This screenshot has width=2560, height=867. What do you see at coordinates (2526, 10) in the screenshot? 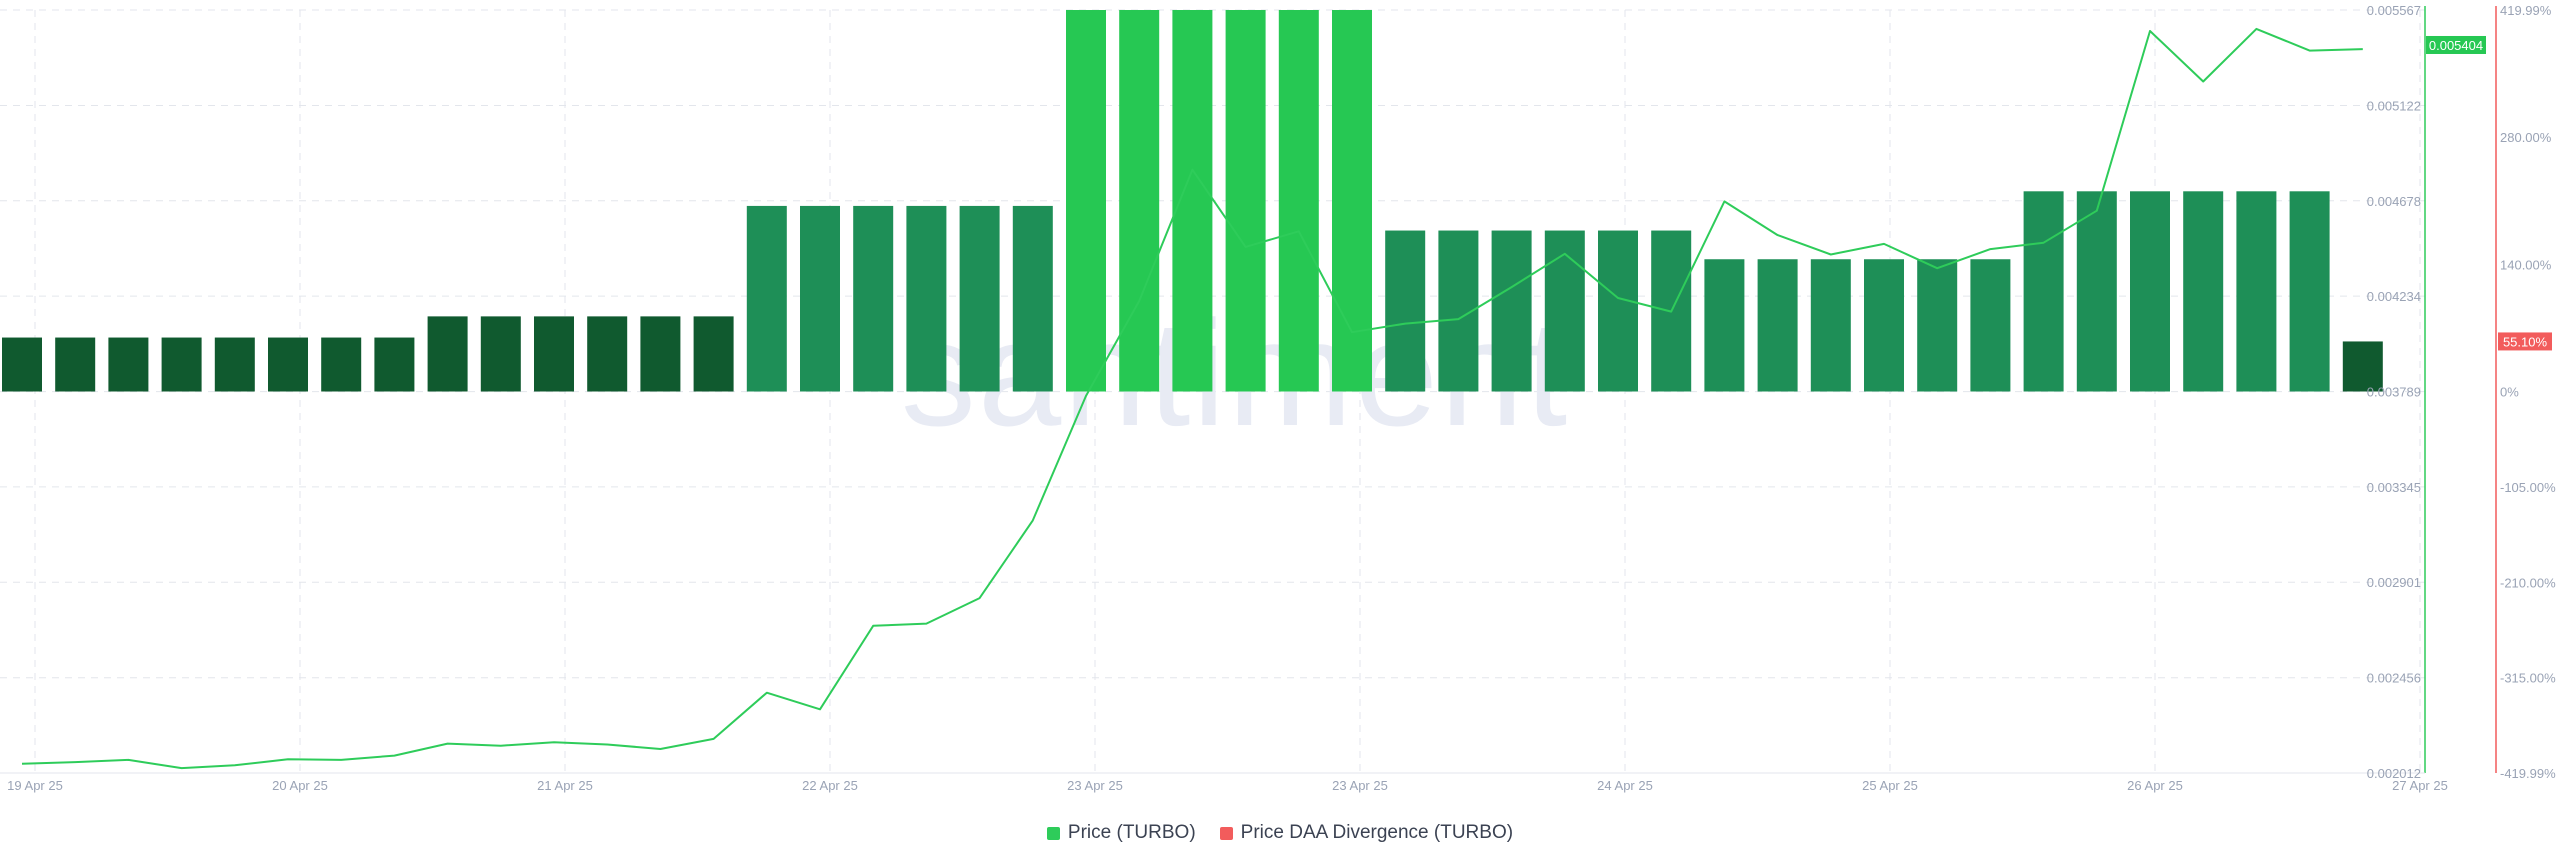
I see `right-axis-tick-label: 419.99%` at bounding box center [2526, 10].